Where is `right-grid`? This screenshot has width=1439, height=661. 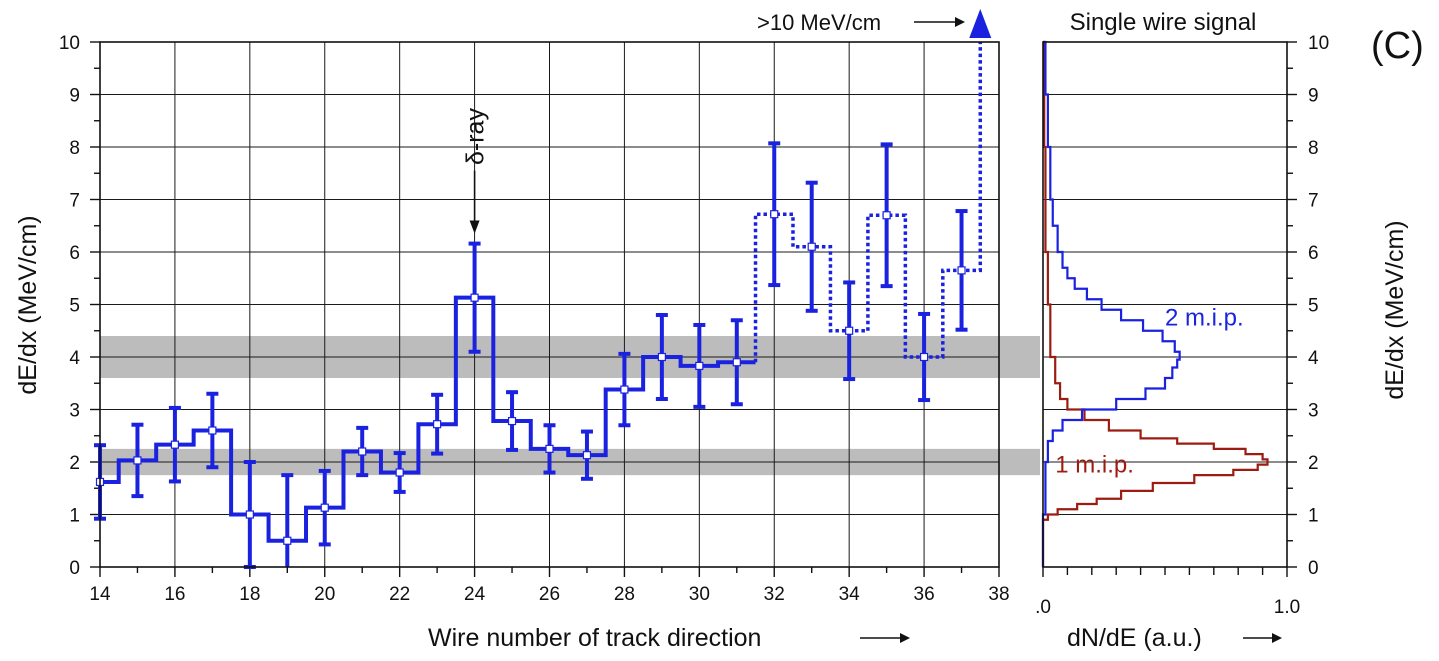 right-grid is located at coordinates (1165, 304).